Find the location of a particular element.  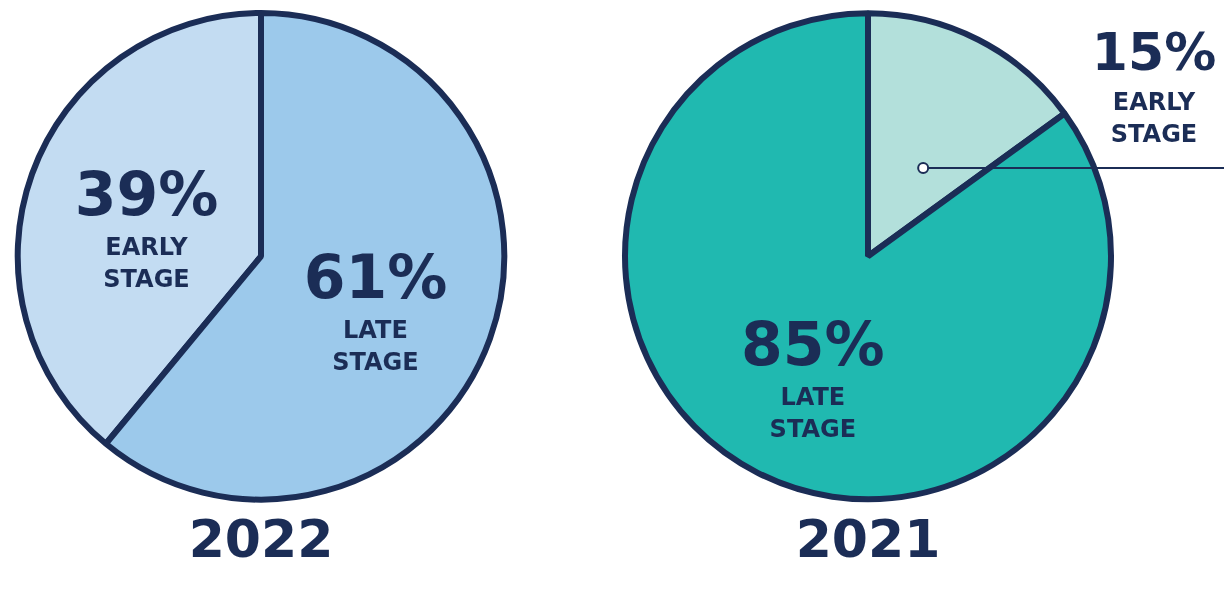

text: 2021 is located at coordinates (868, 539).